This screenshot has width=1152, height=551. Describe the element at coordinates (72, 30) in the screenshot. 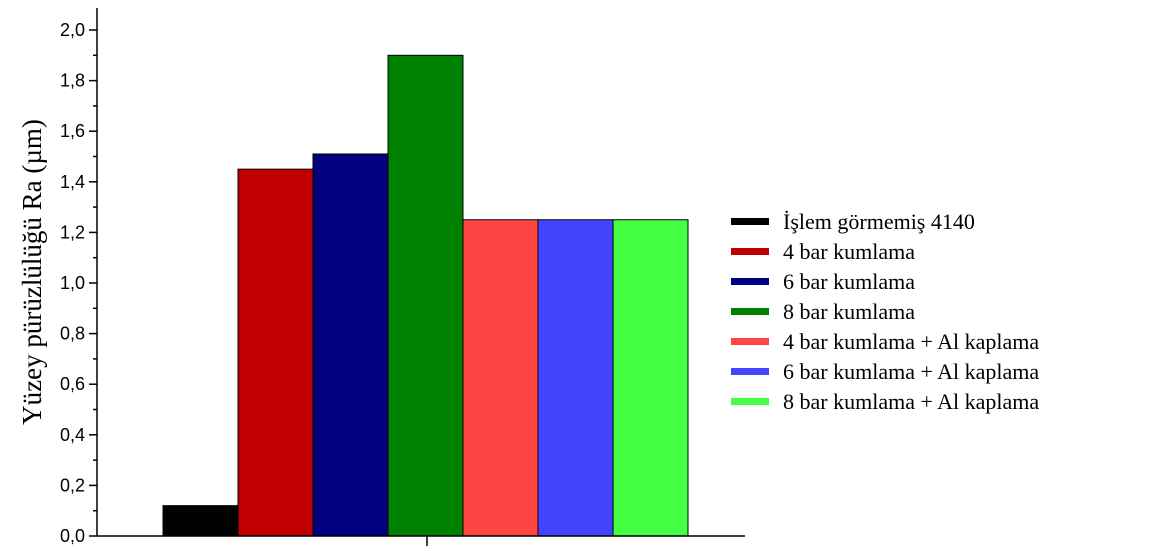

I see `y-tick-label: 2,0` at that location.